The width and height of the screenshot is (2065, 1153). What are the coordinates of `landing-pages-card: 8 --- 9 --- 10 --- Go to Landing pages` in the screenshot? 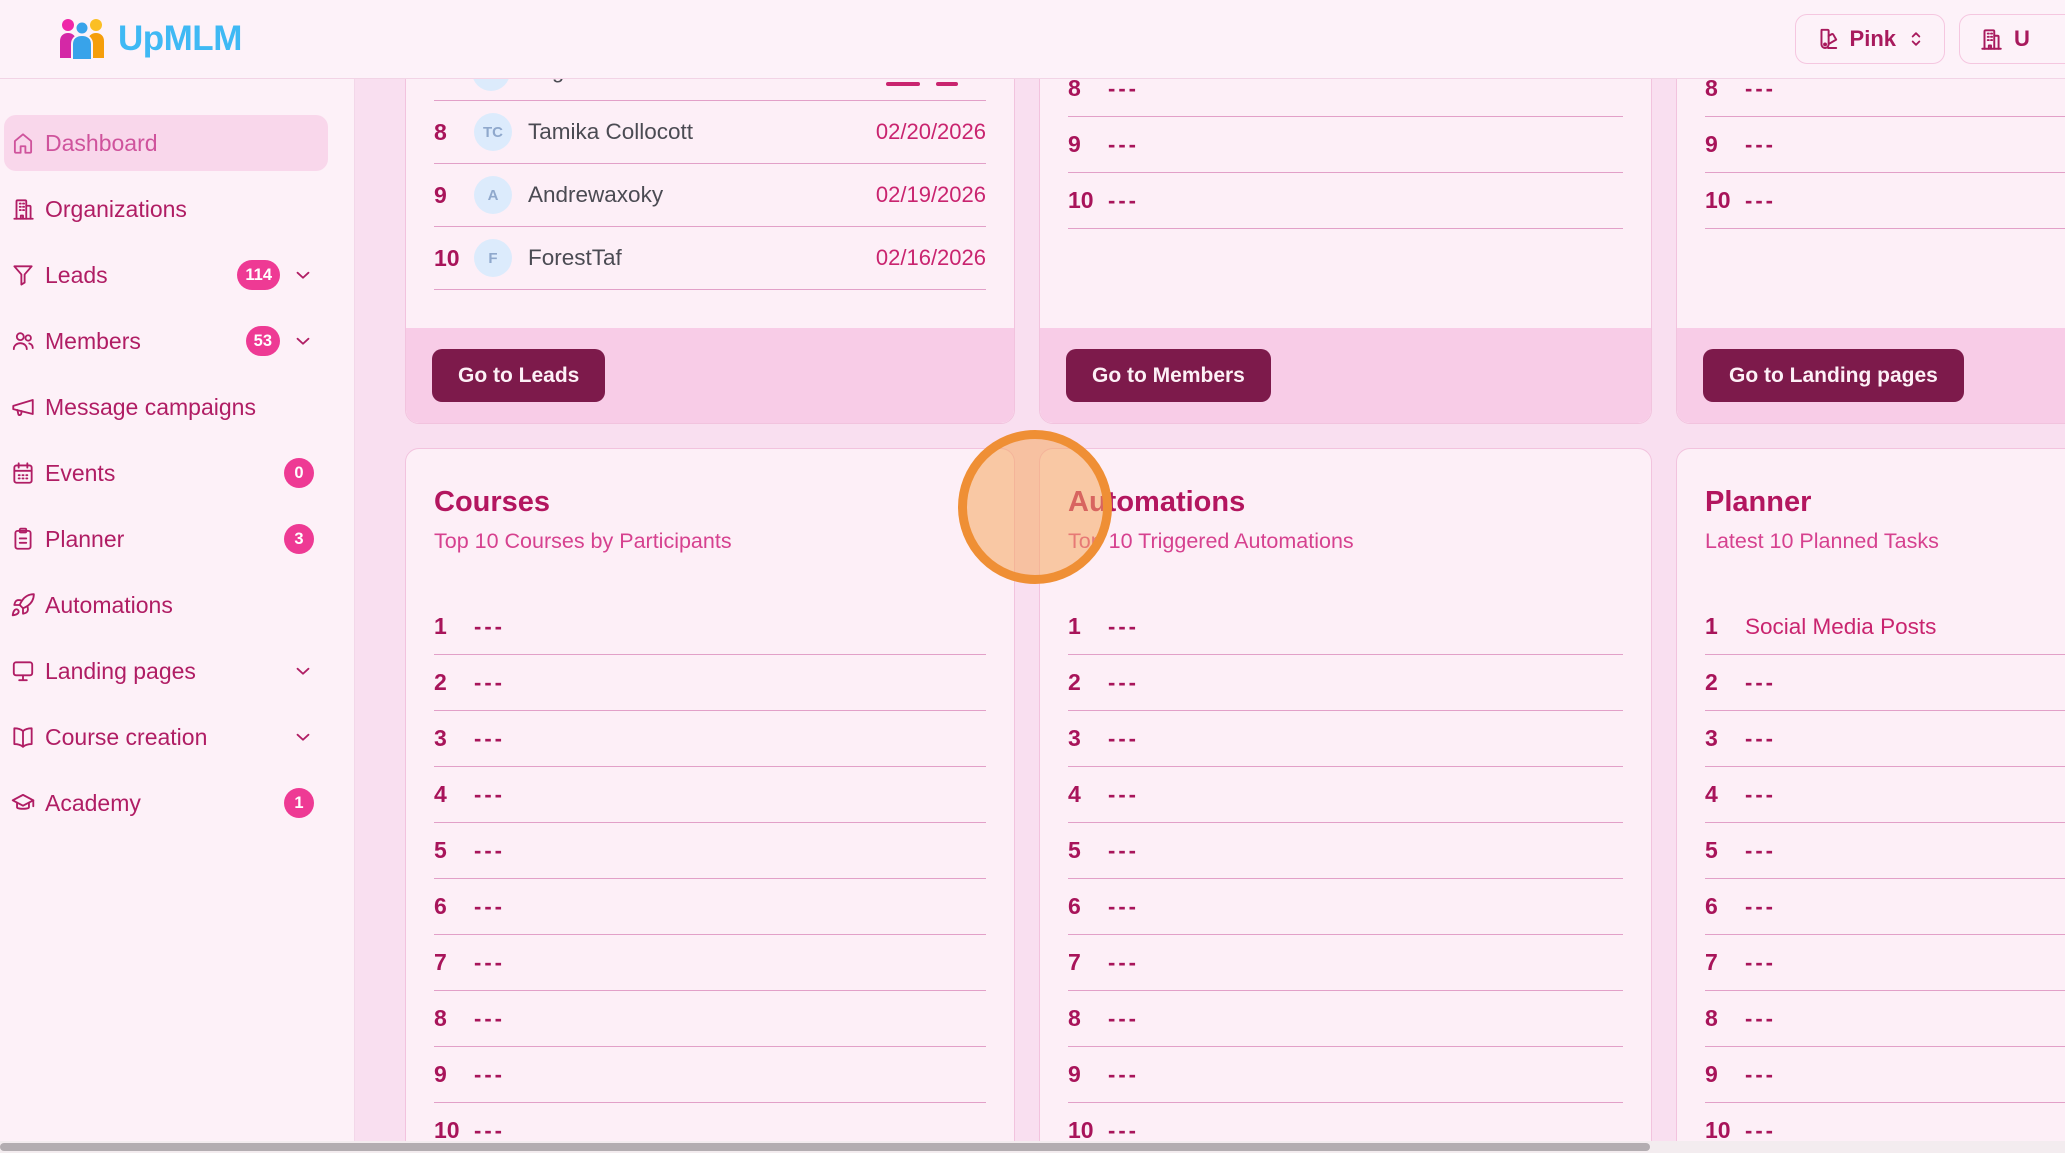 It's located at (1870, 251).